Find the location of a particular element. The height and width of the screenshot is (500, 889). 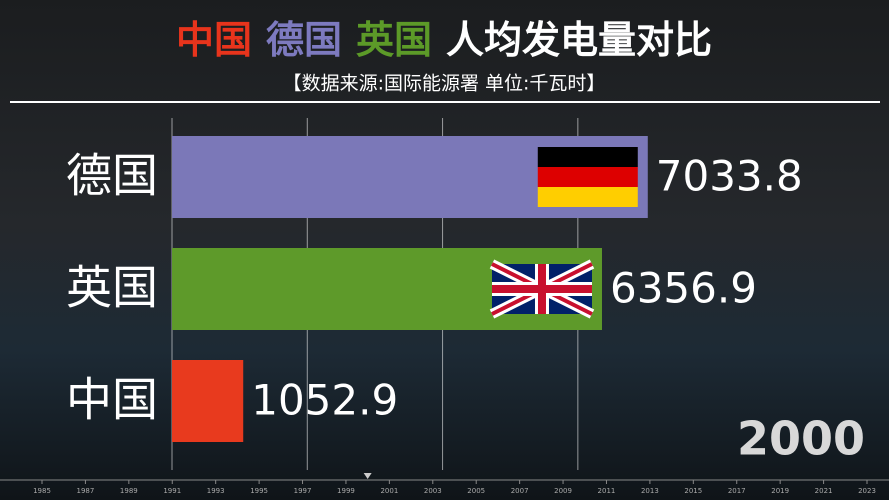

title-part: 中国 is located at coordinates (214, 40).